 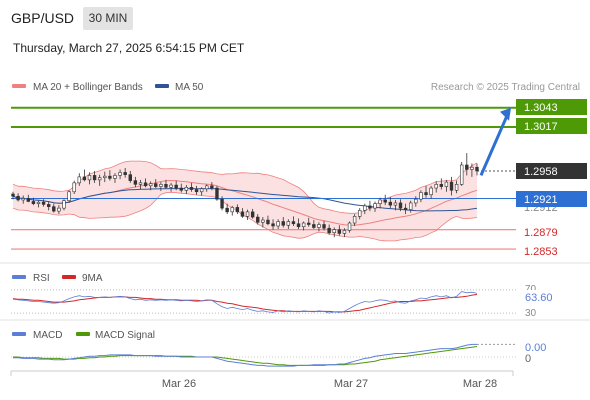 I want to click on ma50-line, so click(x=245, y=200).